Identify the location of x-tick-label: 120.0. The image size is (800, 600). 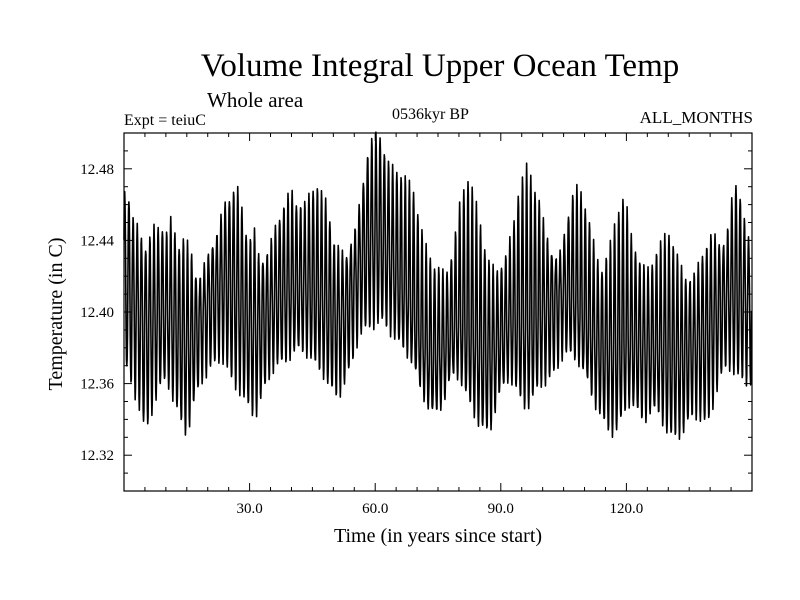
(627, 509).